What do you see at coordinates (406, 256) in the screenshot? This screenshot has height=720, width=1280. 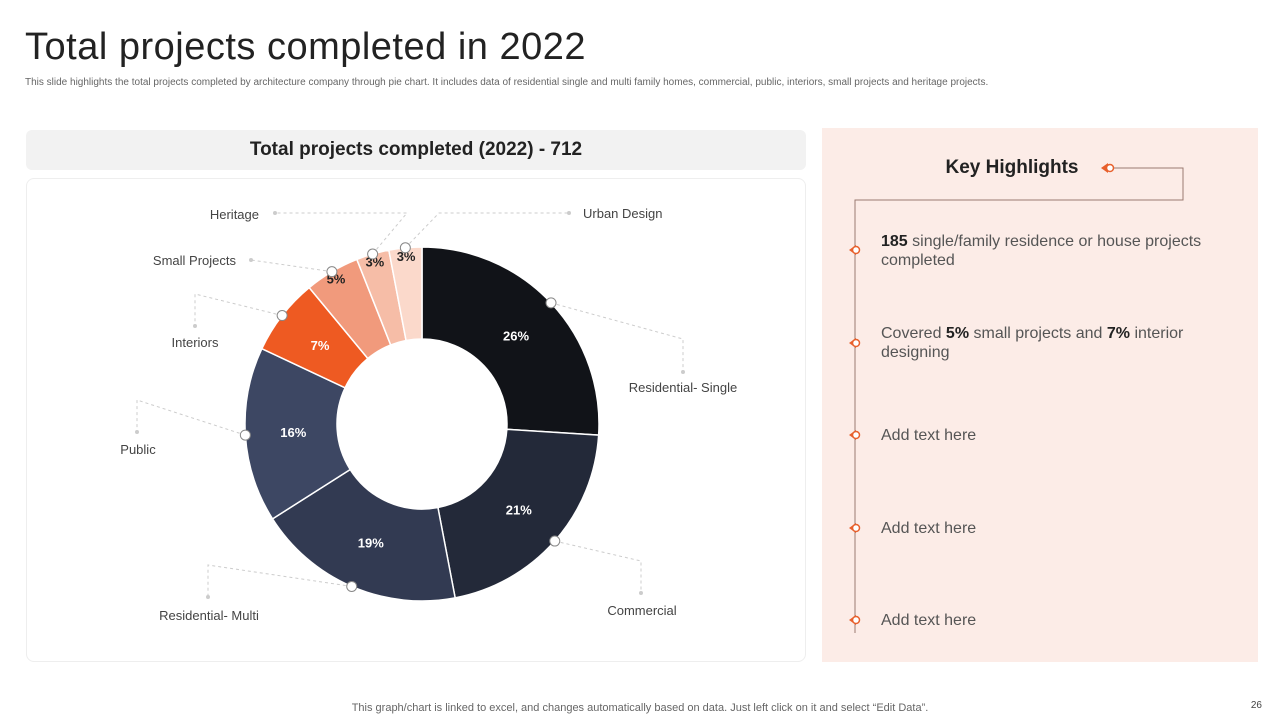 I see `data-label-urban-design: 3%` at bounding box center [406, 256].